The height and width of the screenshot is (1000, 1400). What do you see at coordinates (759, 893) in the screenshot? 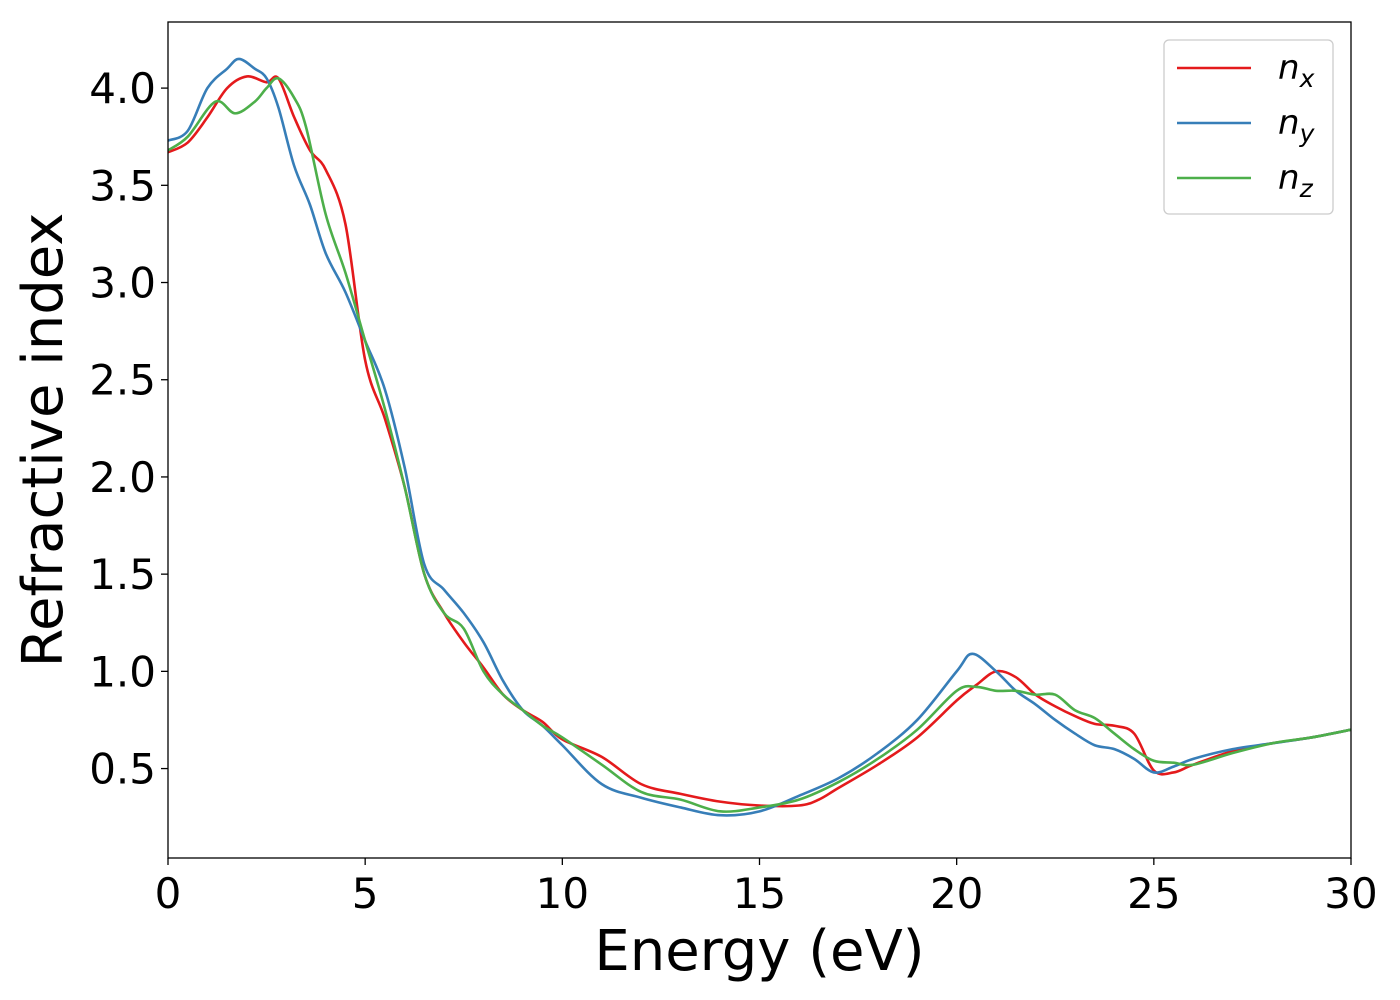
I see `x-tick-label: 15` at bounding box center [759, 893].